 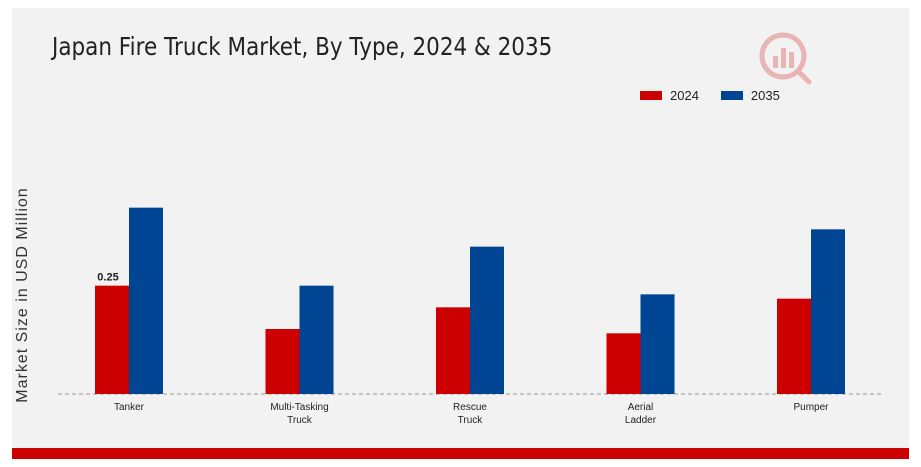 What do you see at coordinates (811, 407) in the screenshot?
I see `x-tick-label: Pumper` at bounding box center [811, 407].